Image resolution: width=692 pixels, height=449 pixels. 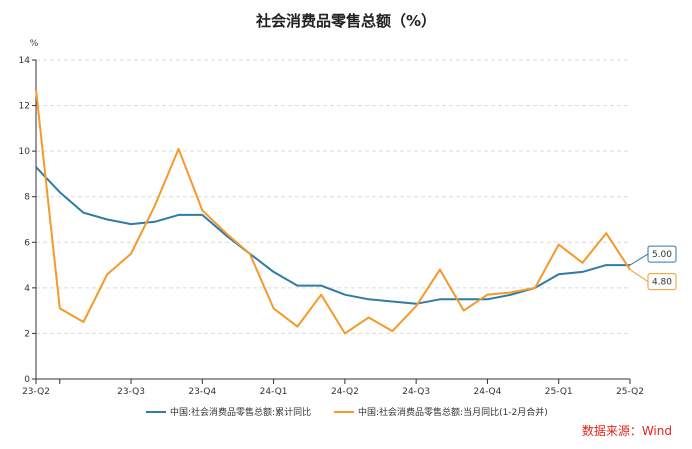 What do you see at coordinates (27, 334) in the screenshot?
I see `y-tick-label: 2` at bounding box center [27, 334].